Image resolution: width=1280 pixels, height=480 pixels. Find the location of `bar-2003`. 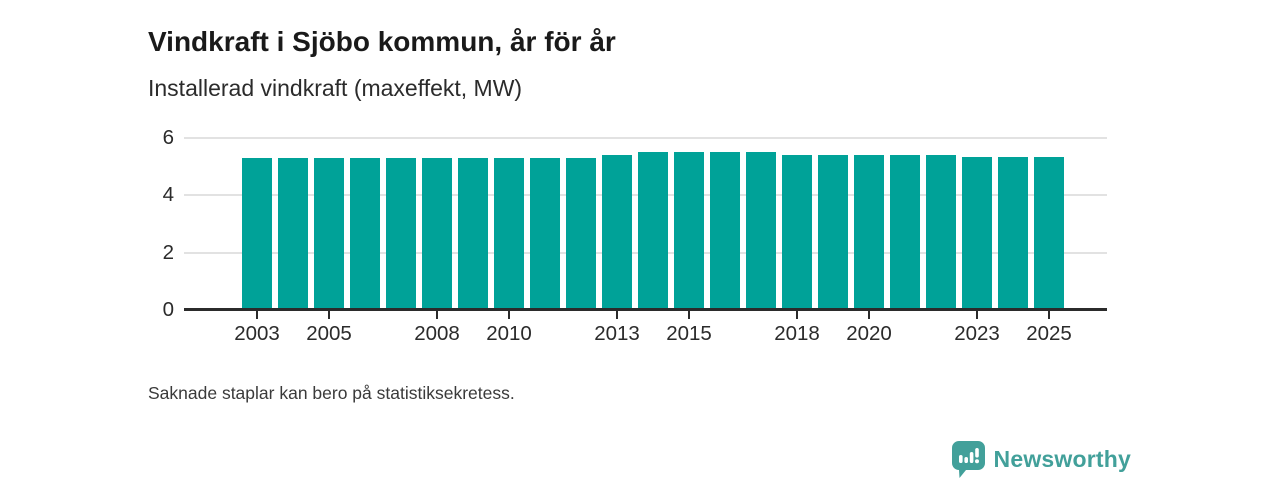

bar-2003 is located at coordinates (257, 234).